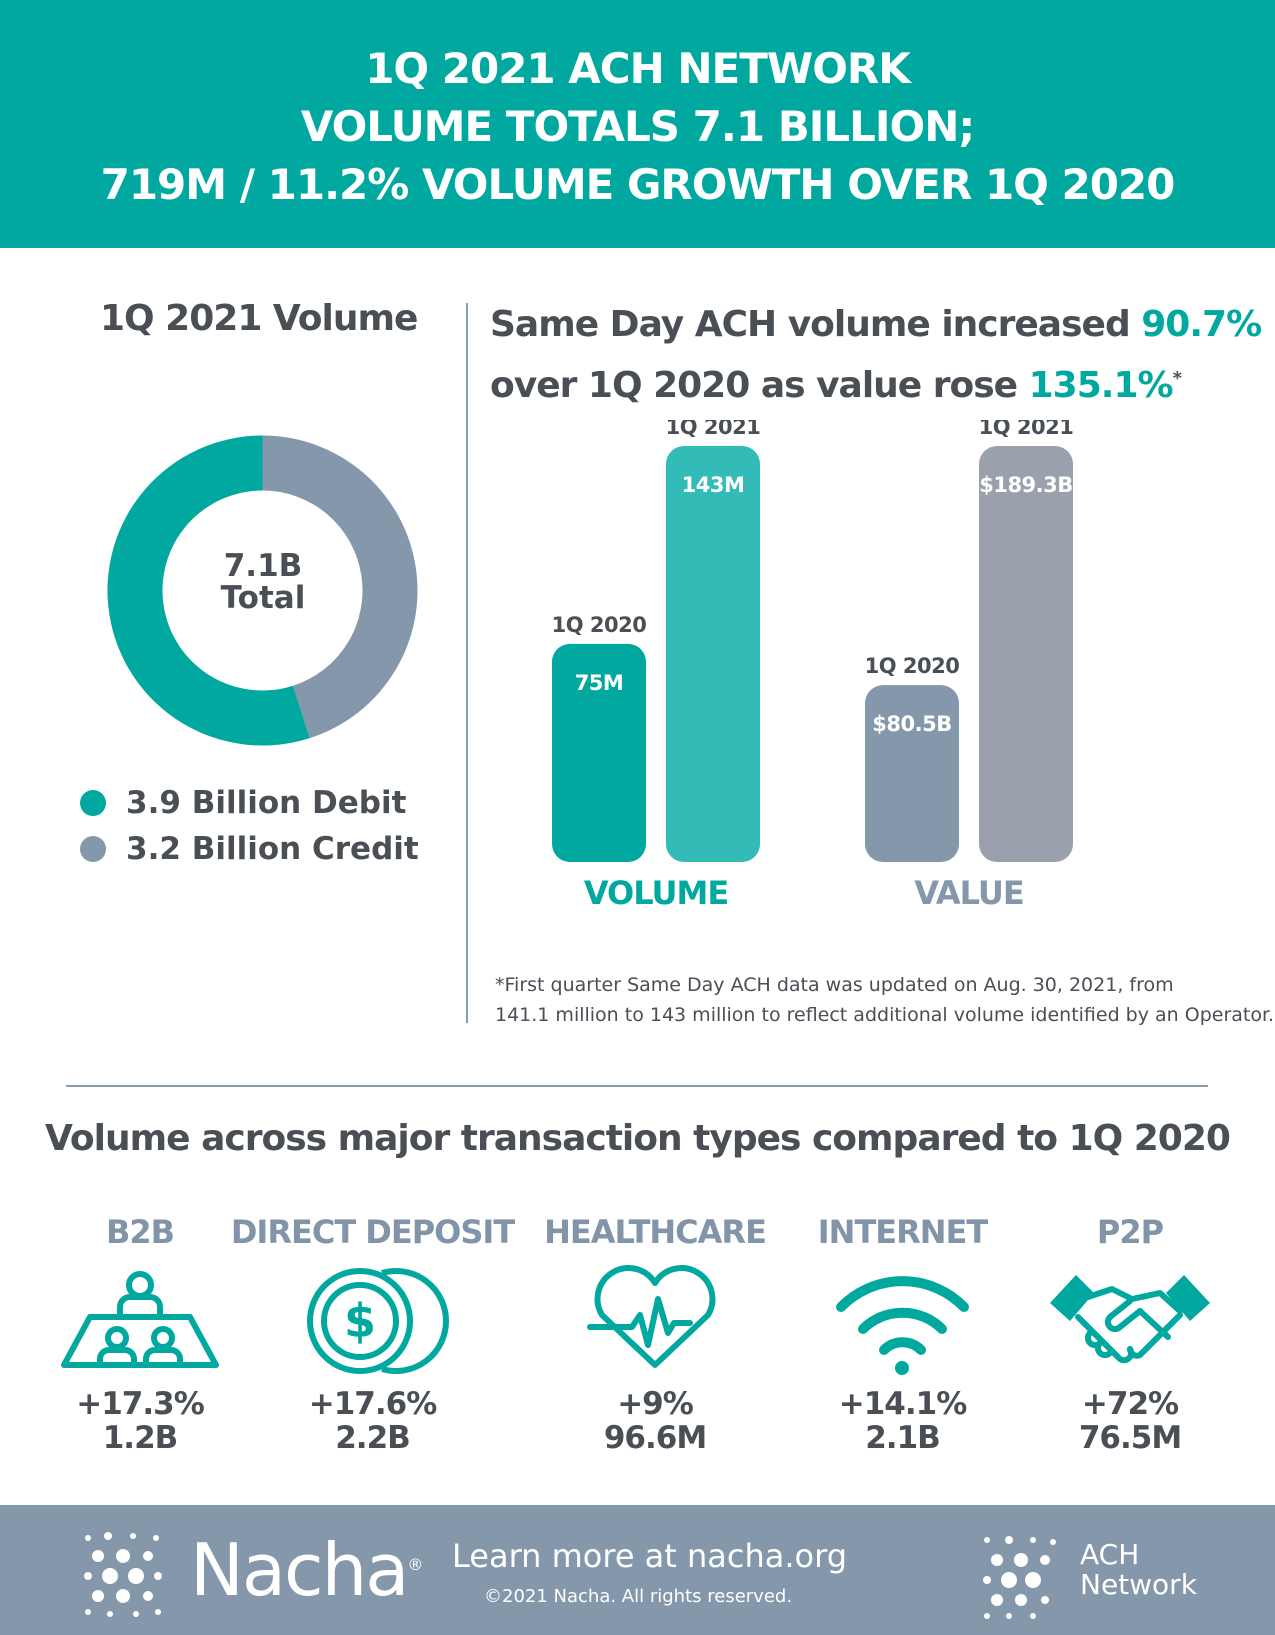 The height and width of the screenshot is (1635, 1275). I want to click on type-label-direct-deposit: DIRECT DEPOSIT, so click(372, 1232).